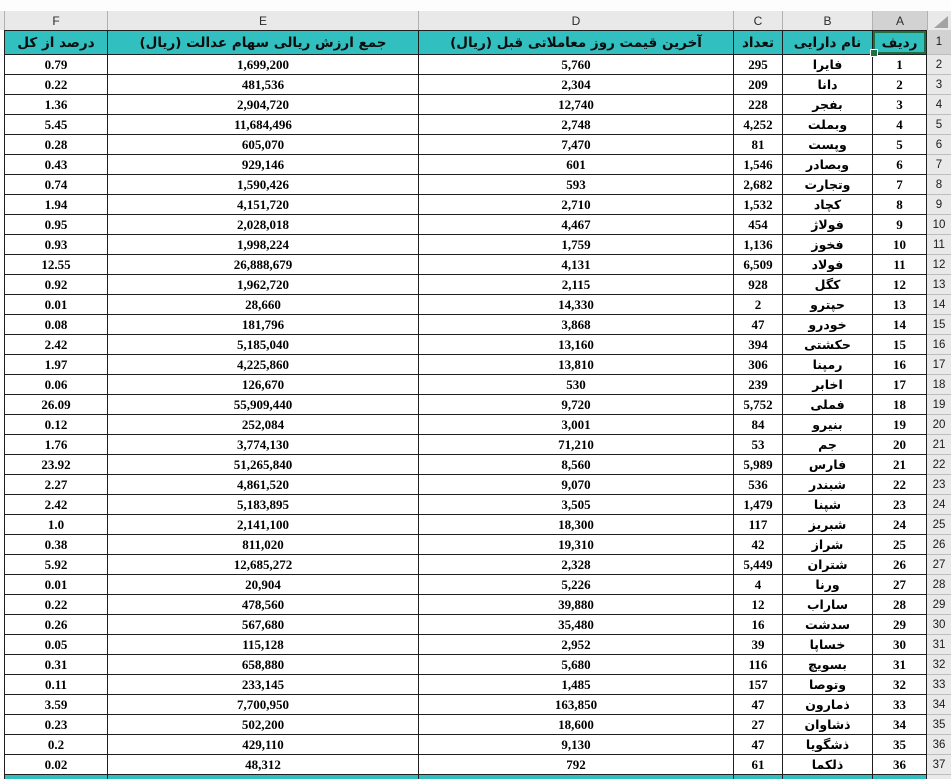  Describe the element at coordinates (939, 745) in the screenshot. I see `row-header: 36` at that location.